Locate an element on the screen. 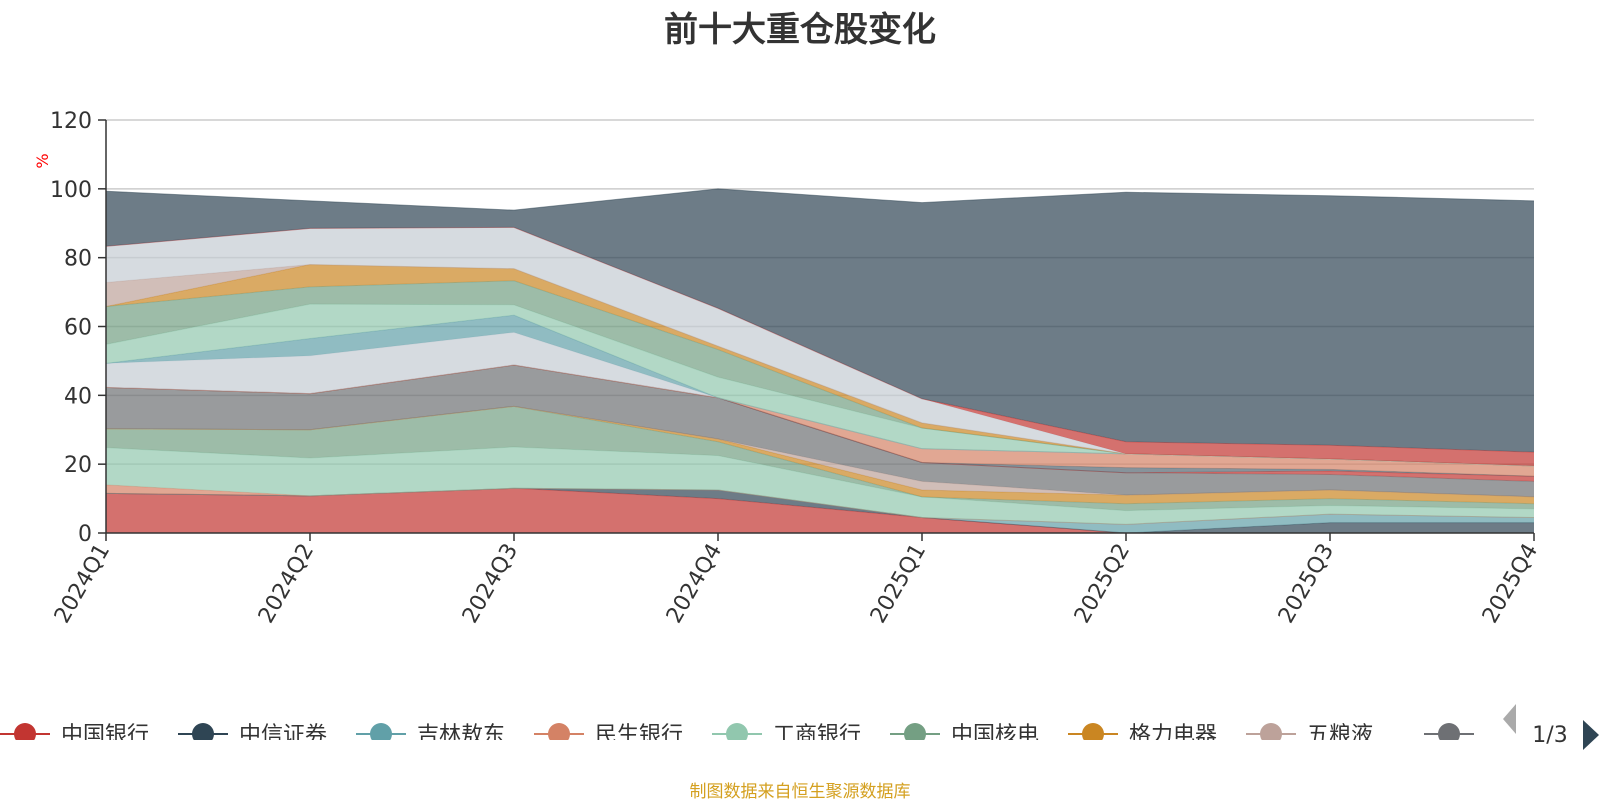 The image size is (1600, 802). legend-label: 中信证券 is located at coordinates (283, 735).